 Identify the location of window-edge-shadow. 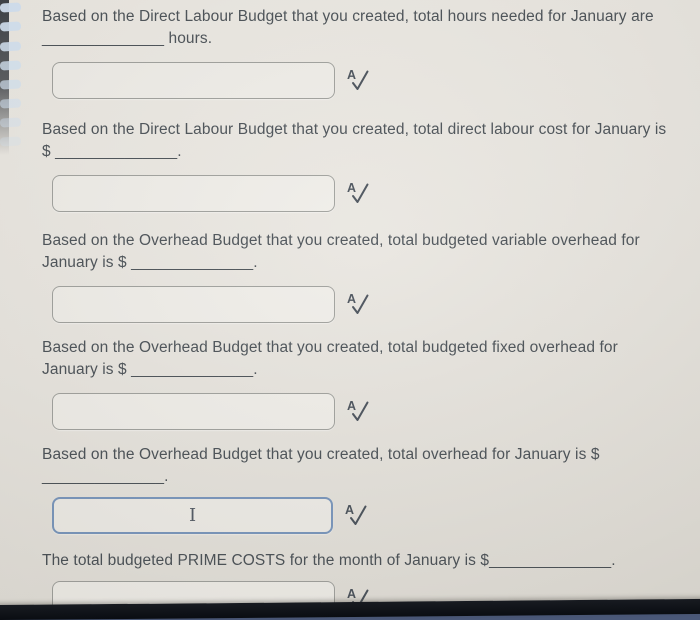
(4, 77).